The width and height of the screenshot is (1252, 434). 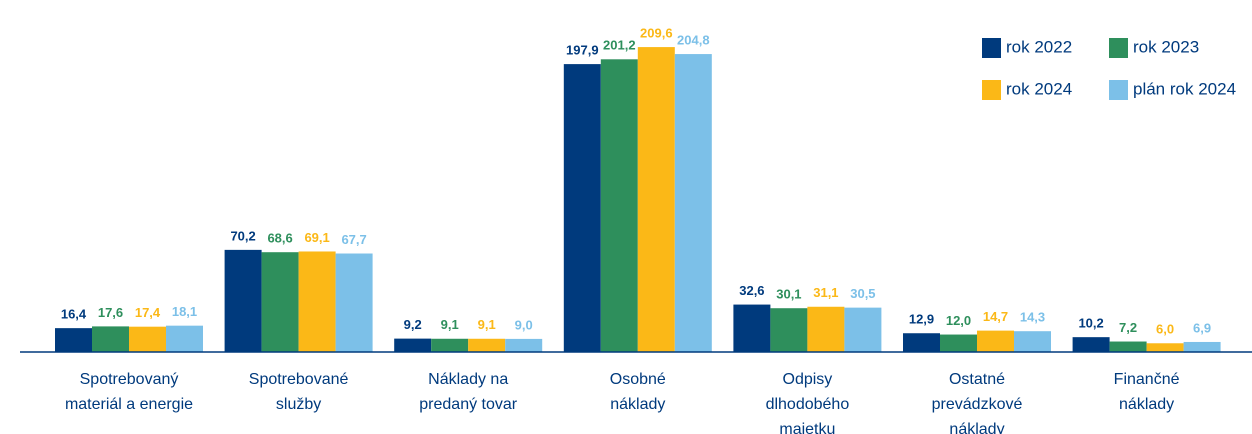 I want to click on value-label: 10,2, so click(x=1090, y=323).